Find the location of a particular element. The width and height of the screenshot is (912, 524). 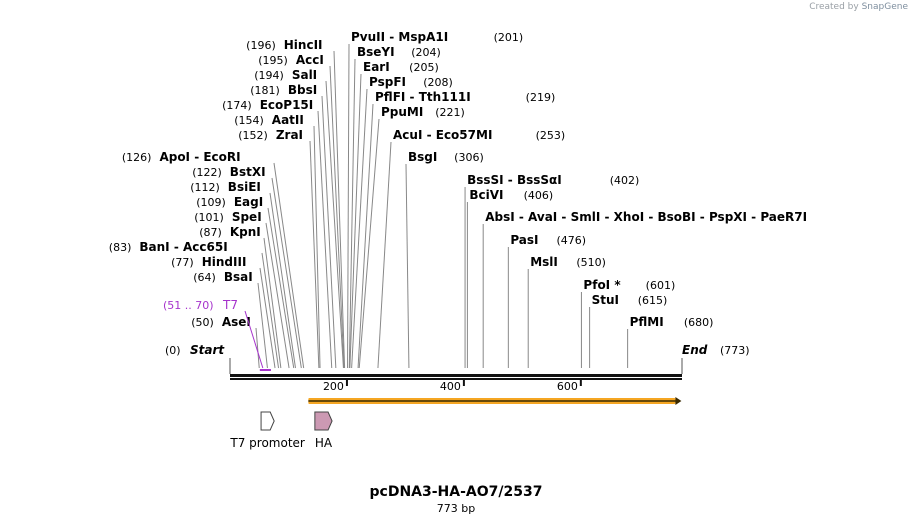

site-bsiei: (112) BsiEI is located at coordinates (243, 274).